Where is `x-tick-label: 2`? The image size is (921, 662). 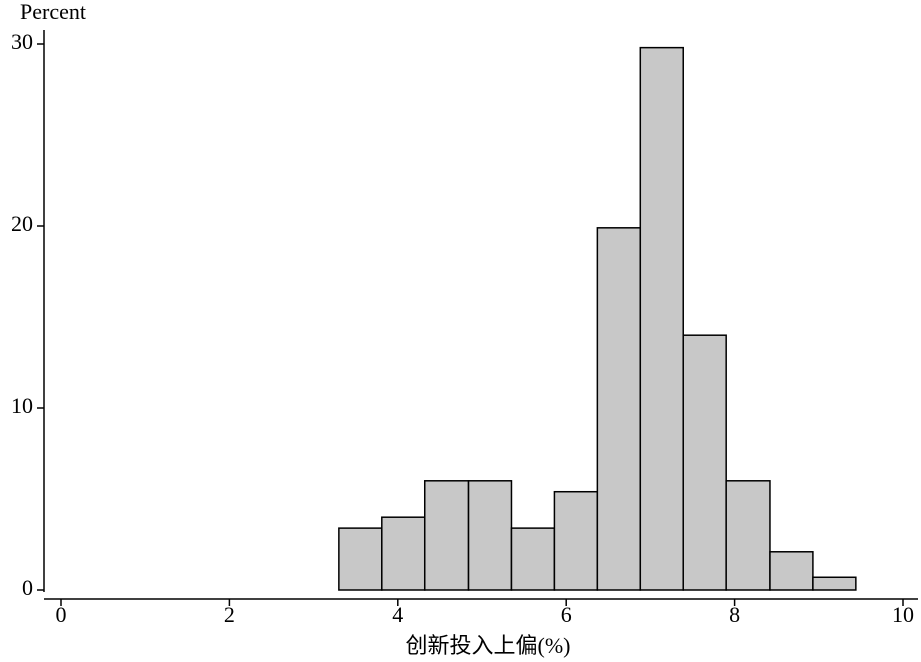 x-tick-label: 2 is located at coordinates (229, 614).